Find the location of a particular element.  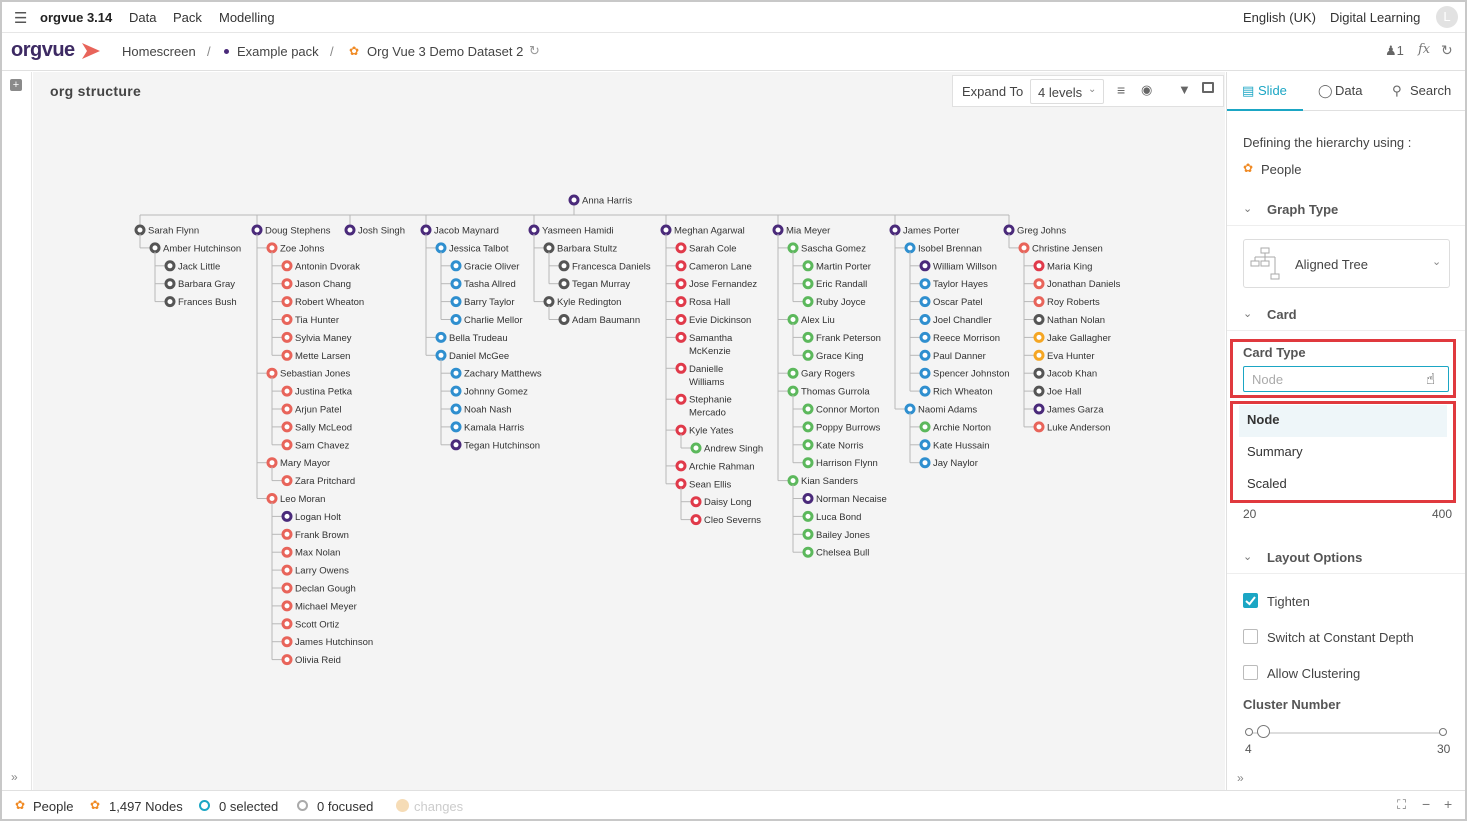

tree-node-declan-gough: Declan Gough is located at coordinates (318, 588).